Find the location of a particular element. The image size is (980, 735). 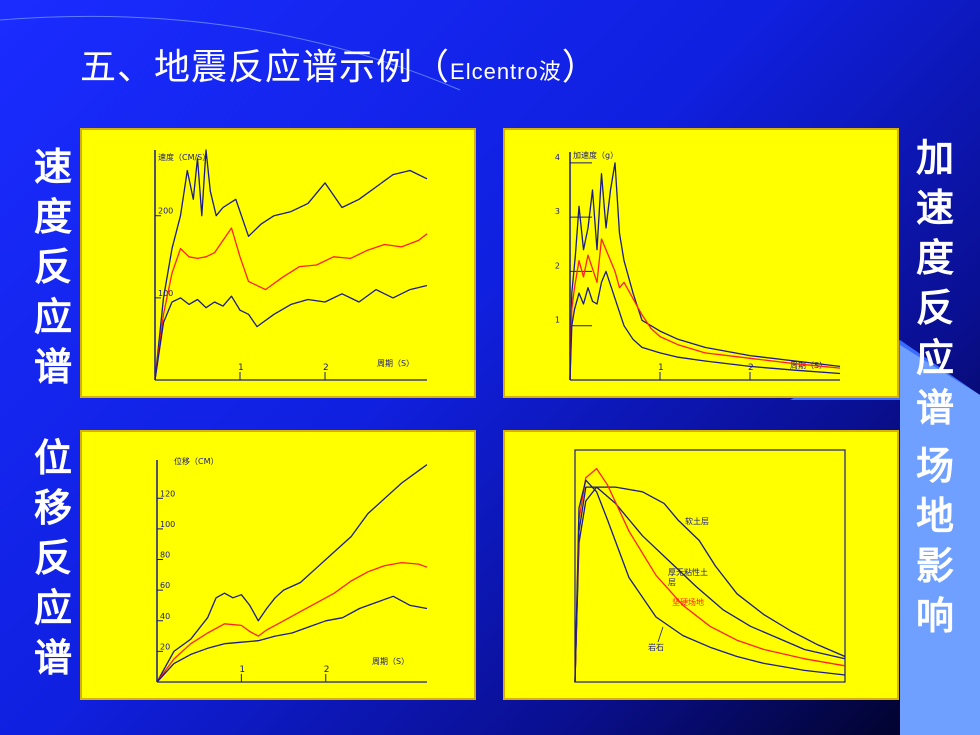

y-tick-label: 4 is located at coordinates (557, 157).